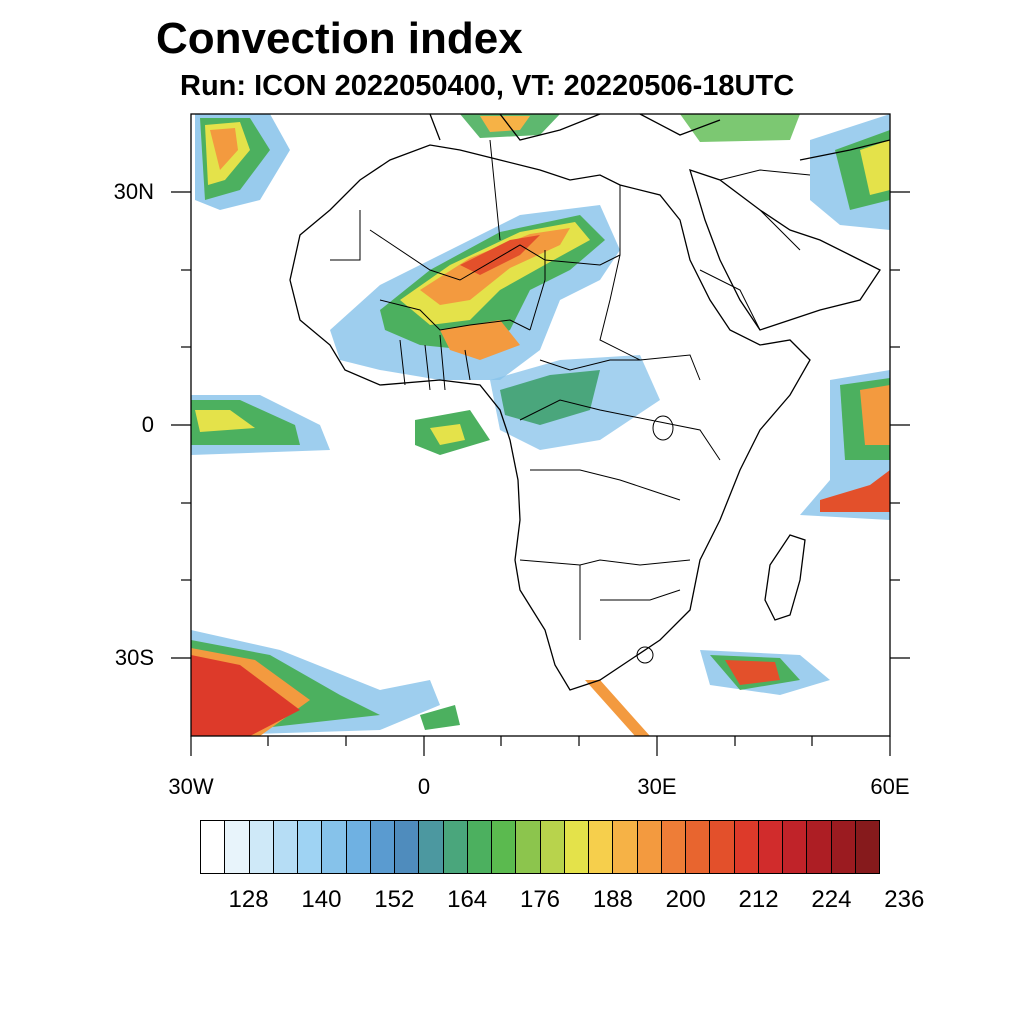 This screenshot has width=1024, height=1024. What do you see at coordinates (467, 899) in the screenshot?
I see `colorbar-label: 164` at bounding box center [467, 899].